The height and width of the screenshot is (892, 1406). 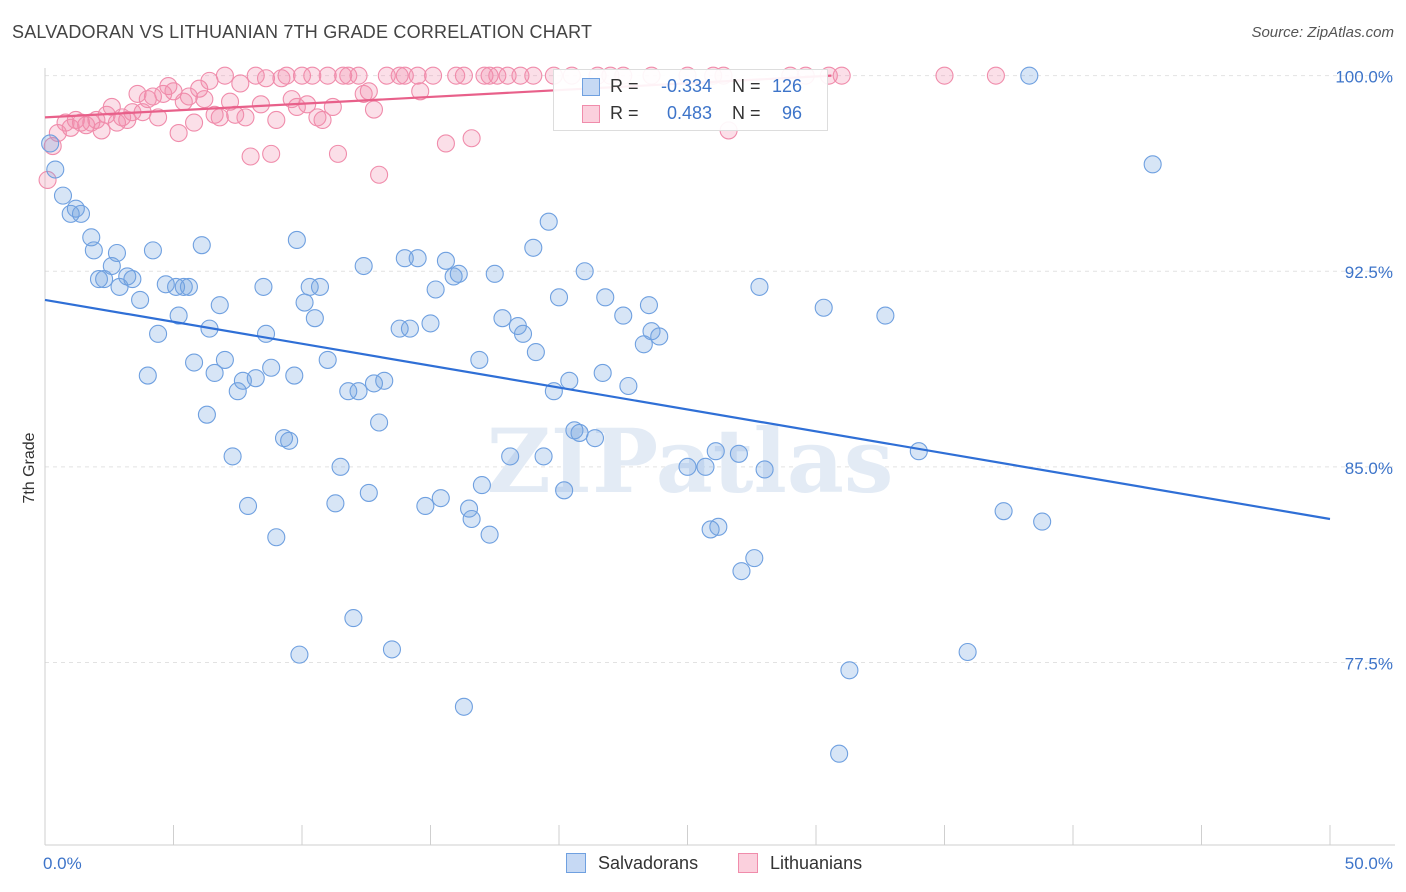 I want to click on legend-row-lithuanians: R = 0.483 N = 96, so click(x=690, y=114).